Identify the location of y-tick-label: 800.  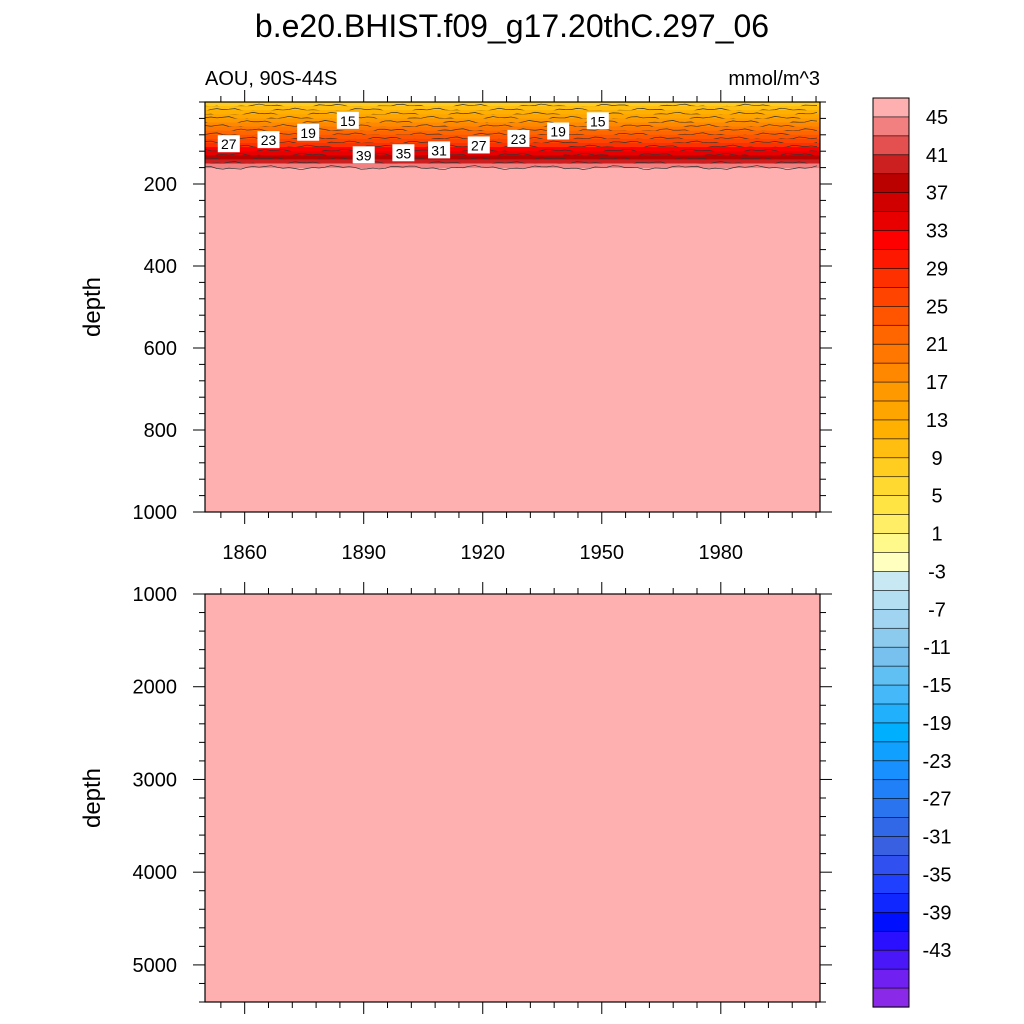
(160, 431).